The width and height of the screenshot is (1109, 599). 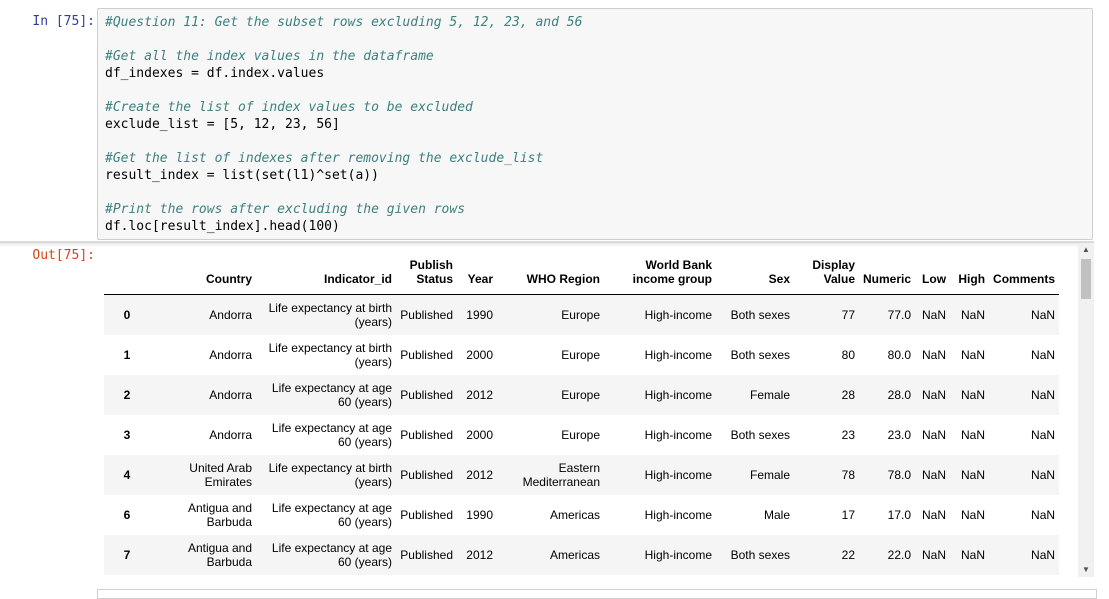 I want to click on header-who-region: WHO Region, so click(x=550, y=276).